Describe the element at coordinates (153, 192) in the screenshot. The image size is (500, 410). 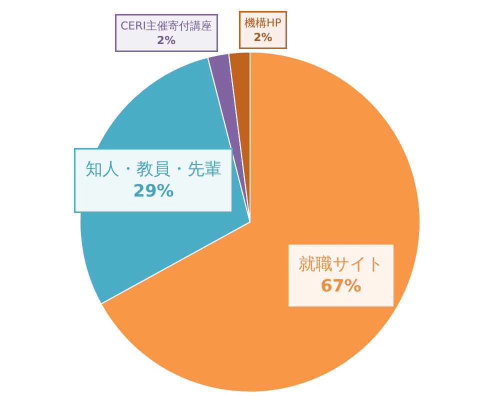
I see `data-label: 29%` at that location.